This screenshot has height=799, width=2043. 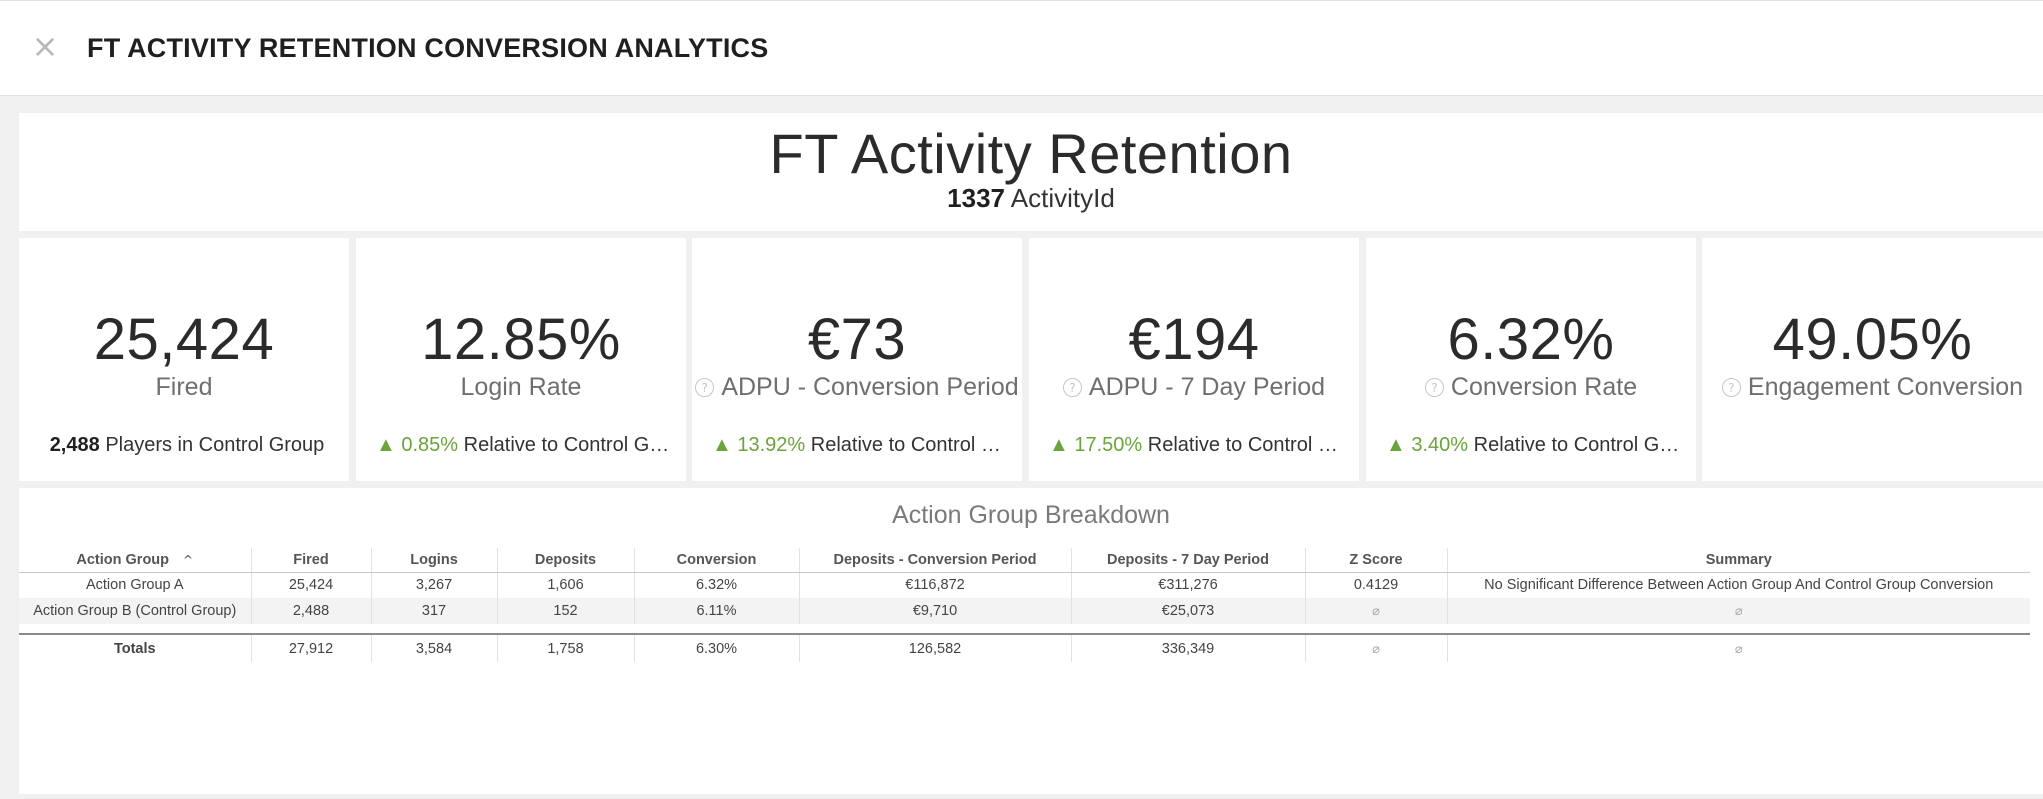 I want to click on table-cell: €25,073, so click(x=1188, y=611).